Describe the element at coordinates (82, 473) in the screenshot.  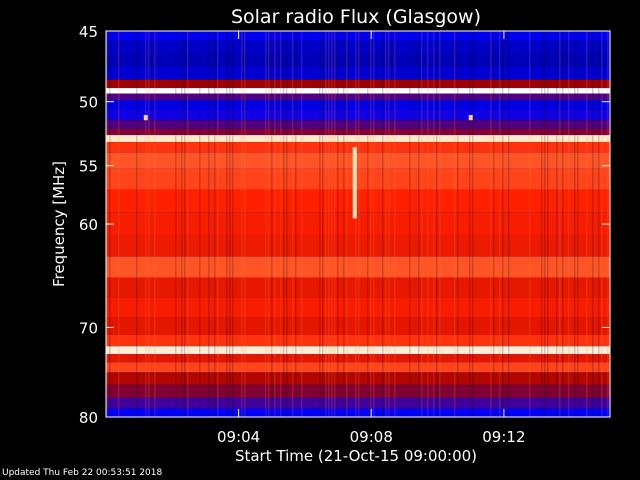
I see `updated-timestamp: Updated Thu Feb 22 00:53:51 2018` at that location.